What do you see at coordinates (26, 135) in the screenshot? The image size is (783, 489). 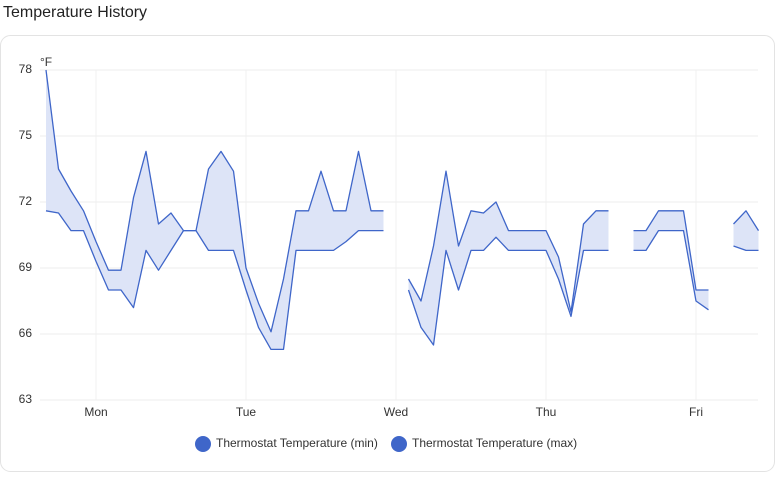 I see `y-tick-label: 75` at bounding box center [26, 135].